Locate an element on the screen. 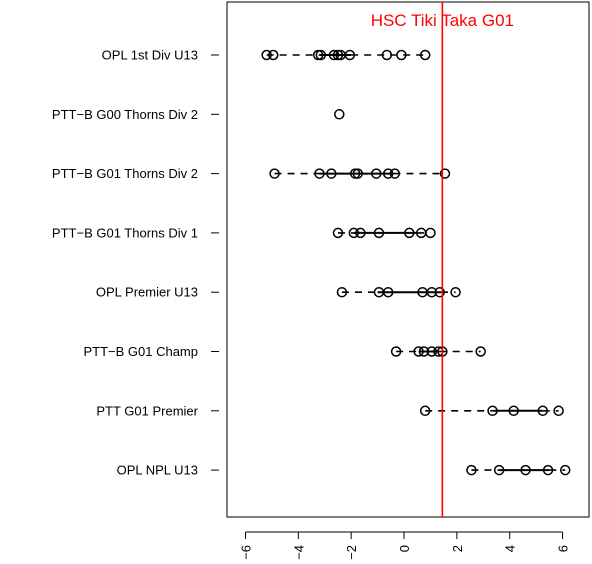 Image resolution: width=592 pixels, height=564 pixels. x-tick-label: −6 is located at coordinates (245, 552).